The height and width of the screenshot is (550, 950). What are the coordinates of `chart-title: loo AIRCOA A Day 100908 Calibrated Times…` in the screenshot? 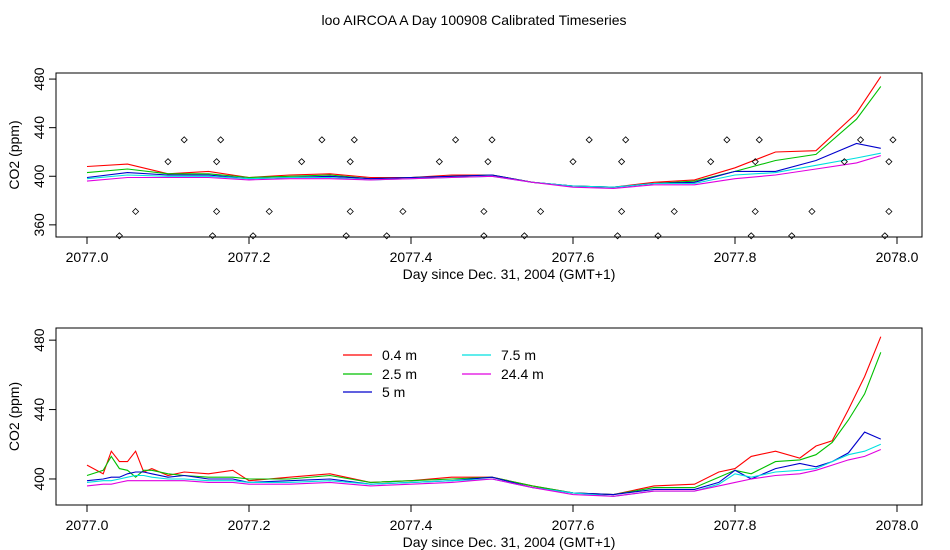 It's located at (473, 20).